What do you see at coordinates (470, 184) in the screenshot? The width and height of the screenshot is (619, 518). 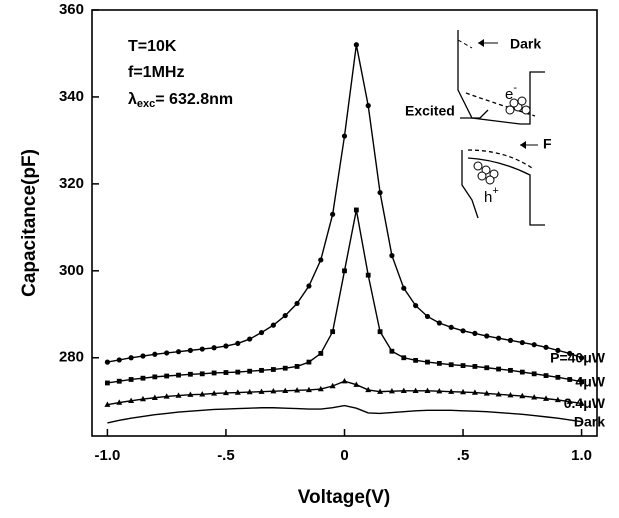 I see `valence-edge` at bounding box center [470, 184].